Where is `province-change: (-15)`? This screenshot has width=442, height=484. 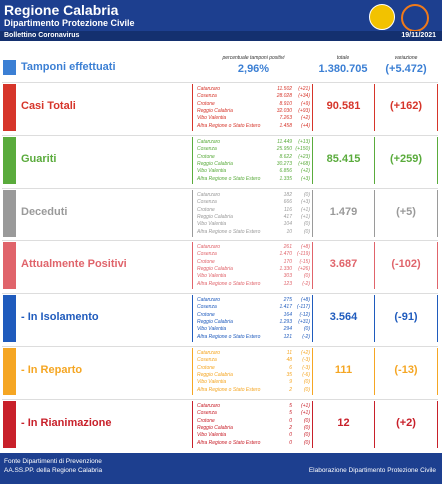 province-change: (-15) is located at coordinates (304, 261).